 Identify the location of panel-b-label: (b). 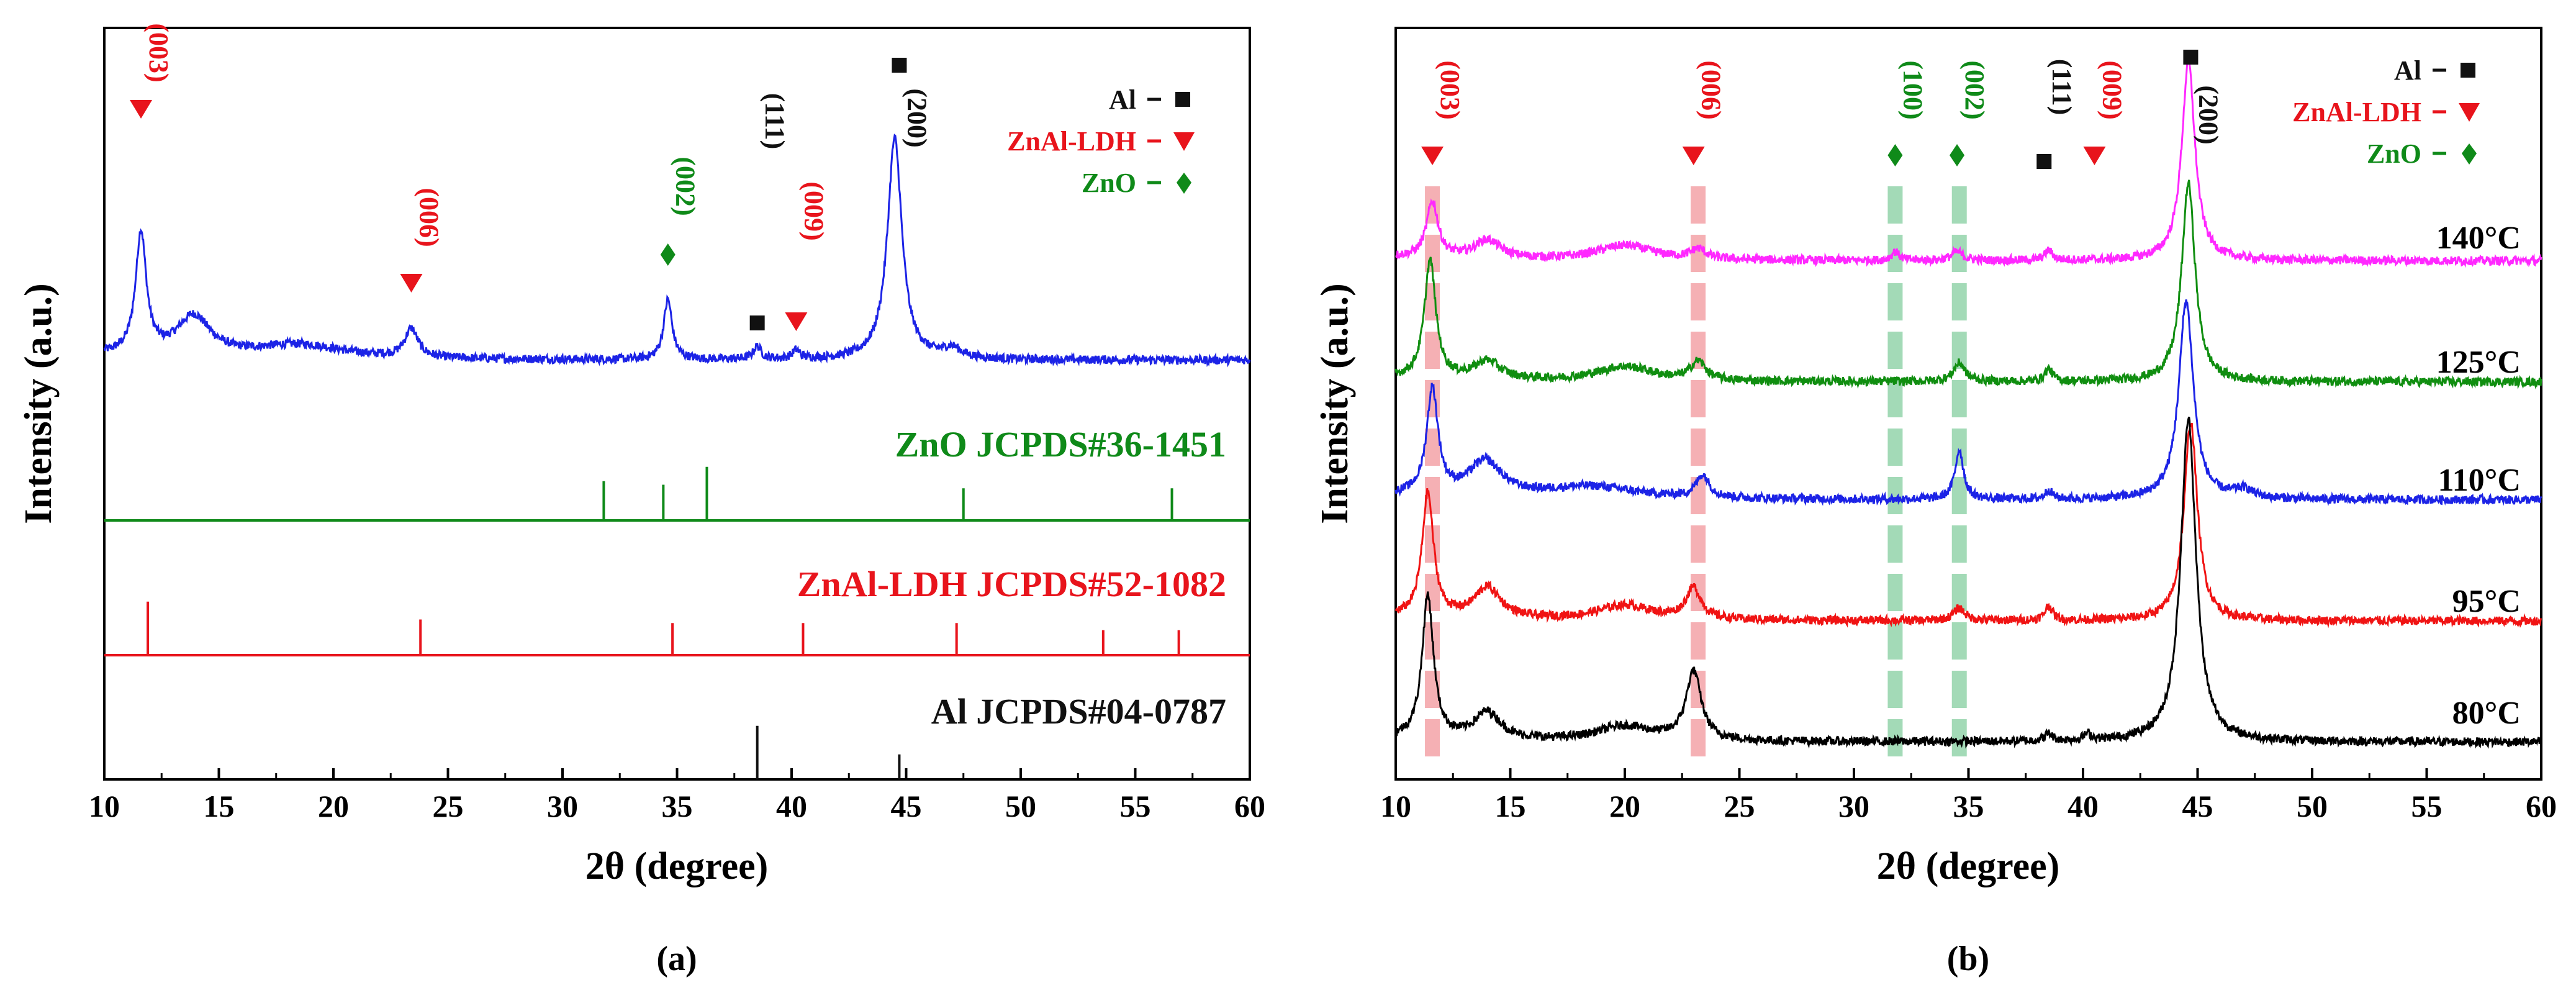
(1968, 959).